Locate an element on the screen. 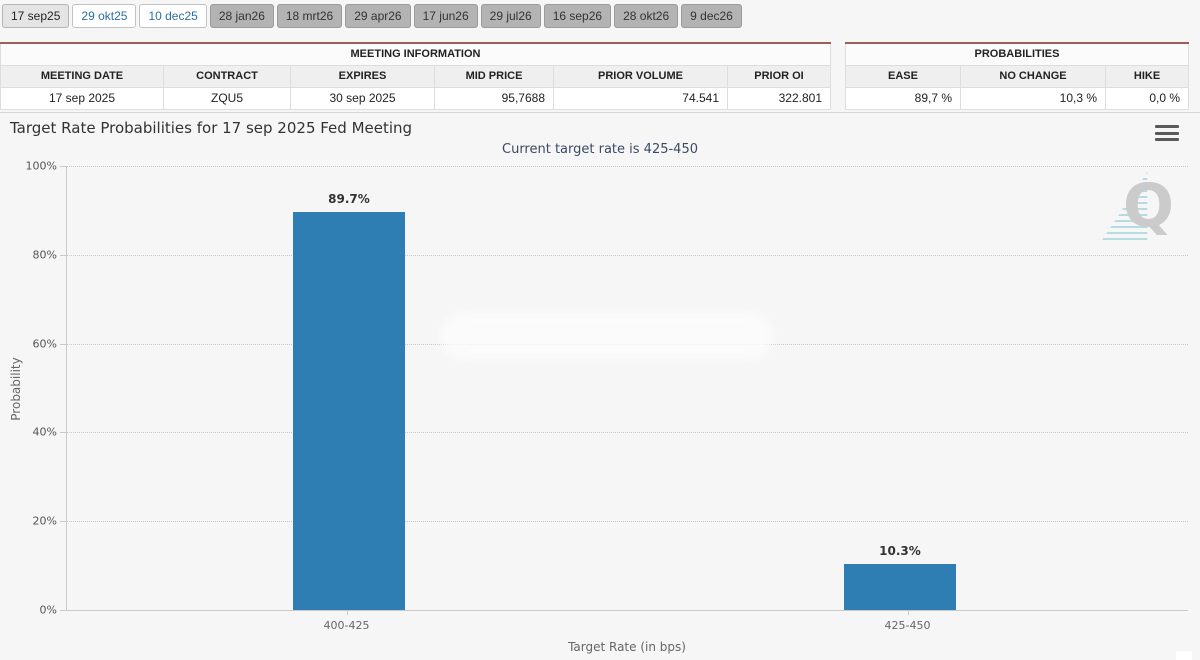 The height and width of the screenshot is (660, 1200). prior-oi-value: 322.801 is located at coordinates (779, 98).